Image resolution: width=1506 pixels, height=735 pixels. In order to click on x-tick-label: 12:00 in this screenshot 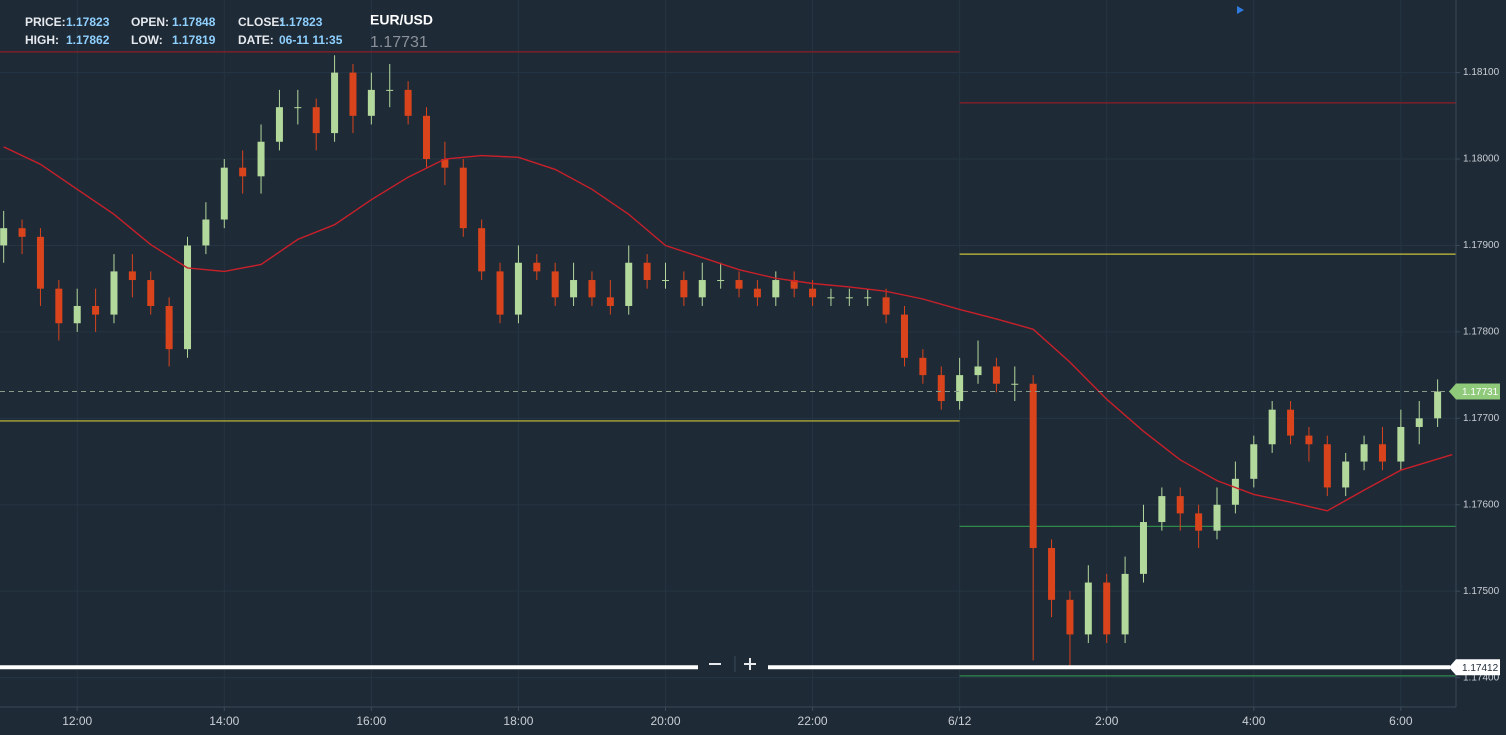, I will do `click(77, 721)`.